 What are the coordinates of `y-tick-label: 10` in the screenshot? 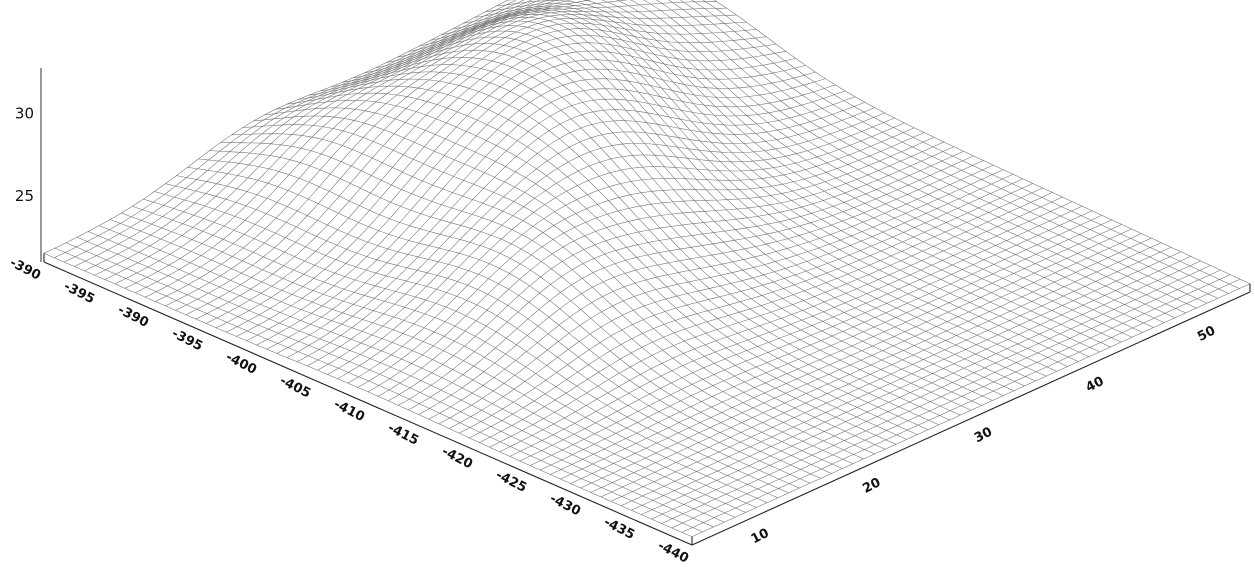 It's located at (760, 537).